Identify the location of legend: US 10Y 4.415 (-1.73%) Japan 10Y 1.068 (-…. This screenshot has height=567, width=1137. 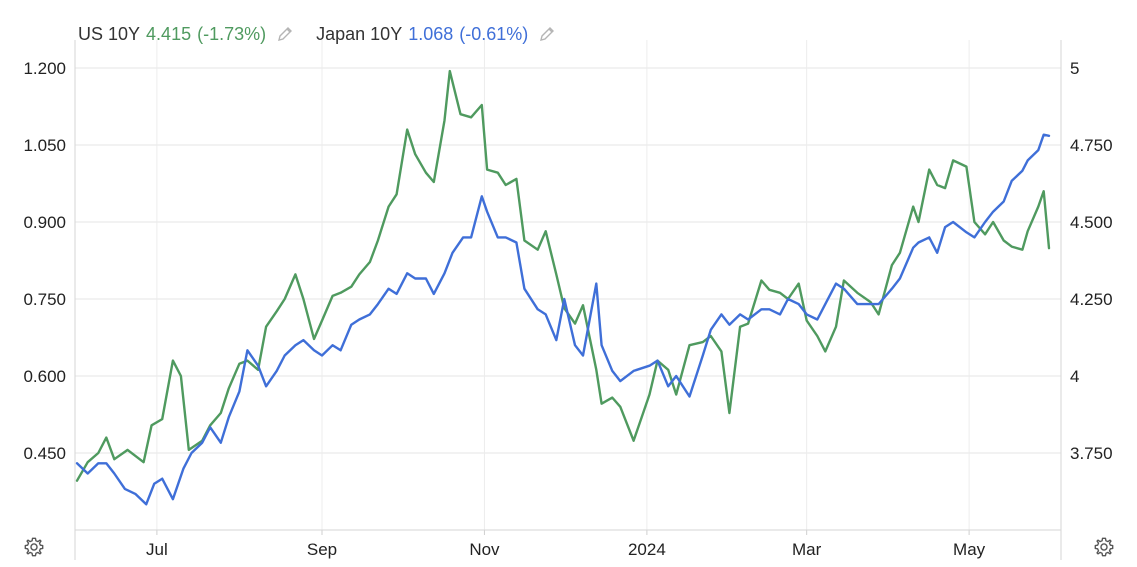
(328, 34).